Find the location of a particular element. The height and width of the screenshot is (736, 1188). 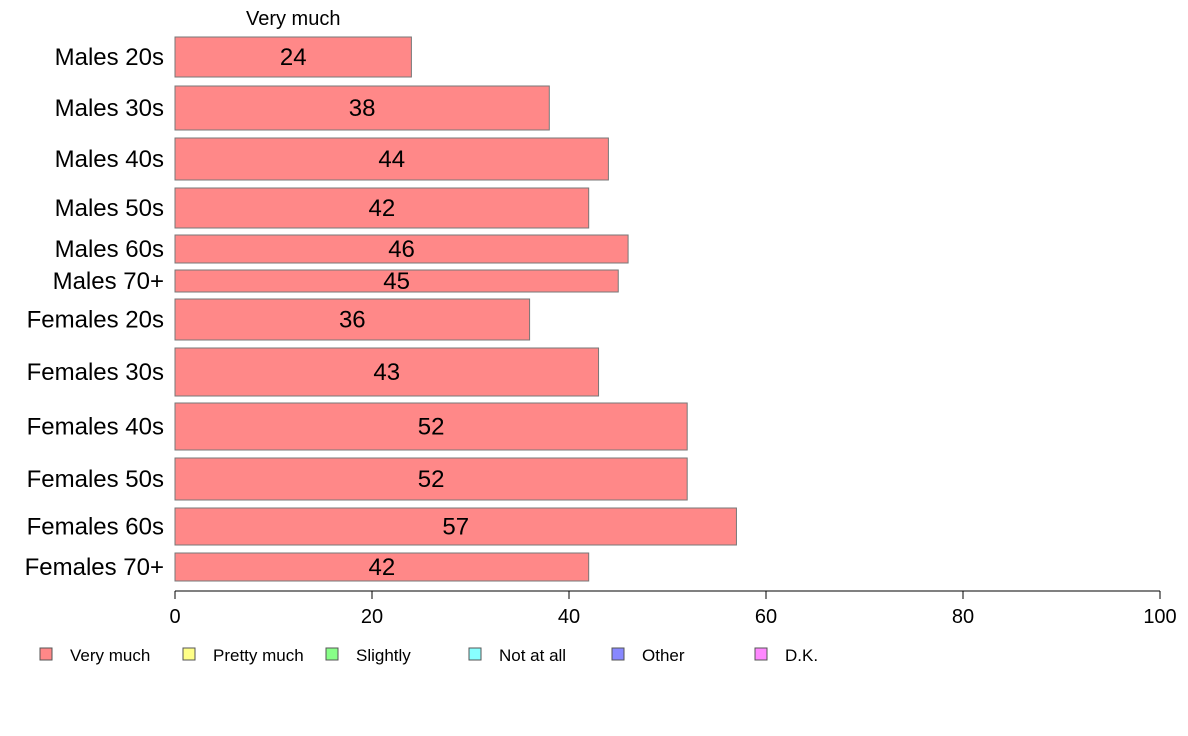

legend-item: D.K. is located at coordinates (786, 655).